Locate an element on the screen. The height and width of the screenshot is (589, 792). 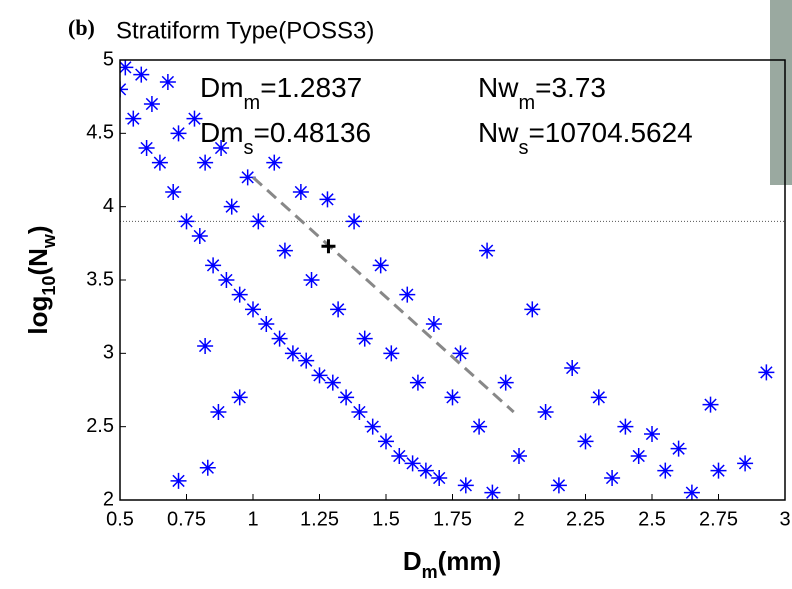
annotation-text: =10704.5624 is located at coordinates (610, 132).